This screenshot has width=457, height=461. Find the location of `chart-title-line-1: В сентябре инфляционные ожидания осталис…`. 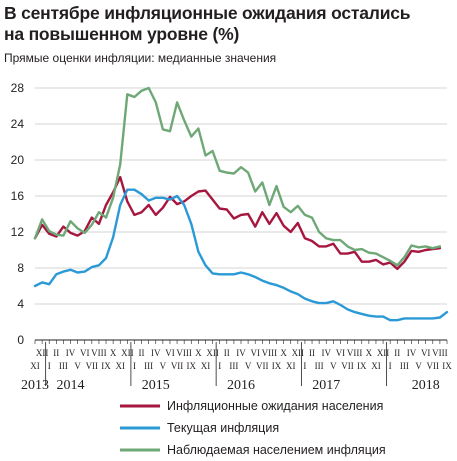

chart-title-line-1: В сентябре инфляционные ожидания осталис… is located at coordinates (207, 13).